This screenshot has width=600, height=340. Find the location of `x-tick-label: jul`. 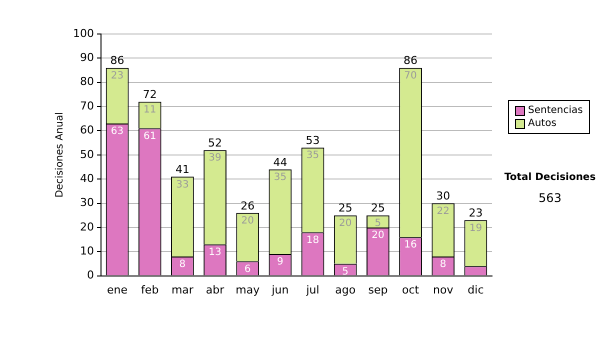

x-tick-label: jul is located at coordinates (312, 289).